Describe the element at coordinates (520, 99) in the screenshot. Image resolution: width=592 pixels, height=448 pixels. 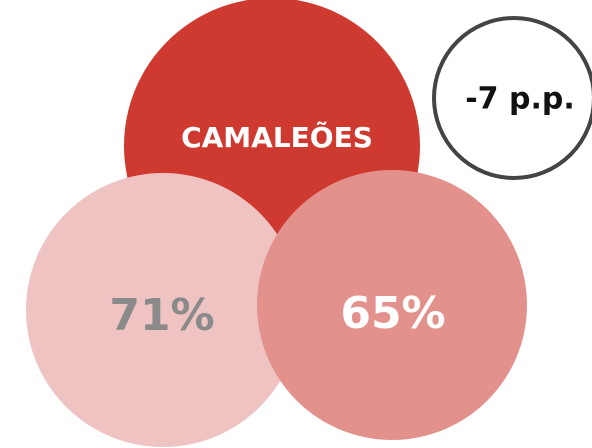
I see `badge-text: -7 p.p.` at that location.